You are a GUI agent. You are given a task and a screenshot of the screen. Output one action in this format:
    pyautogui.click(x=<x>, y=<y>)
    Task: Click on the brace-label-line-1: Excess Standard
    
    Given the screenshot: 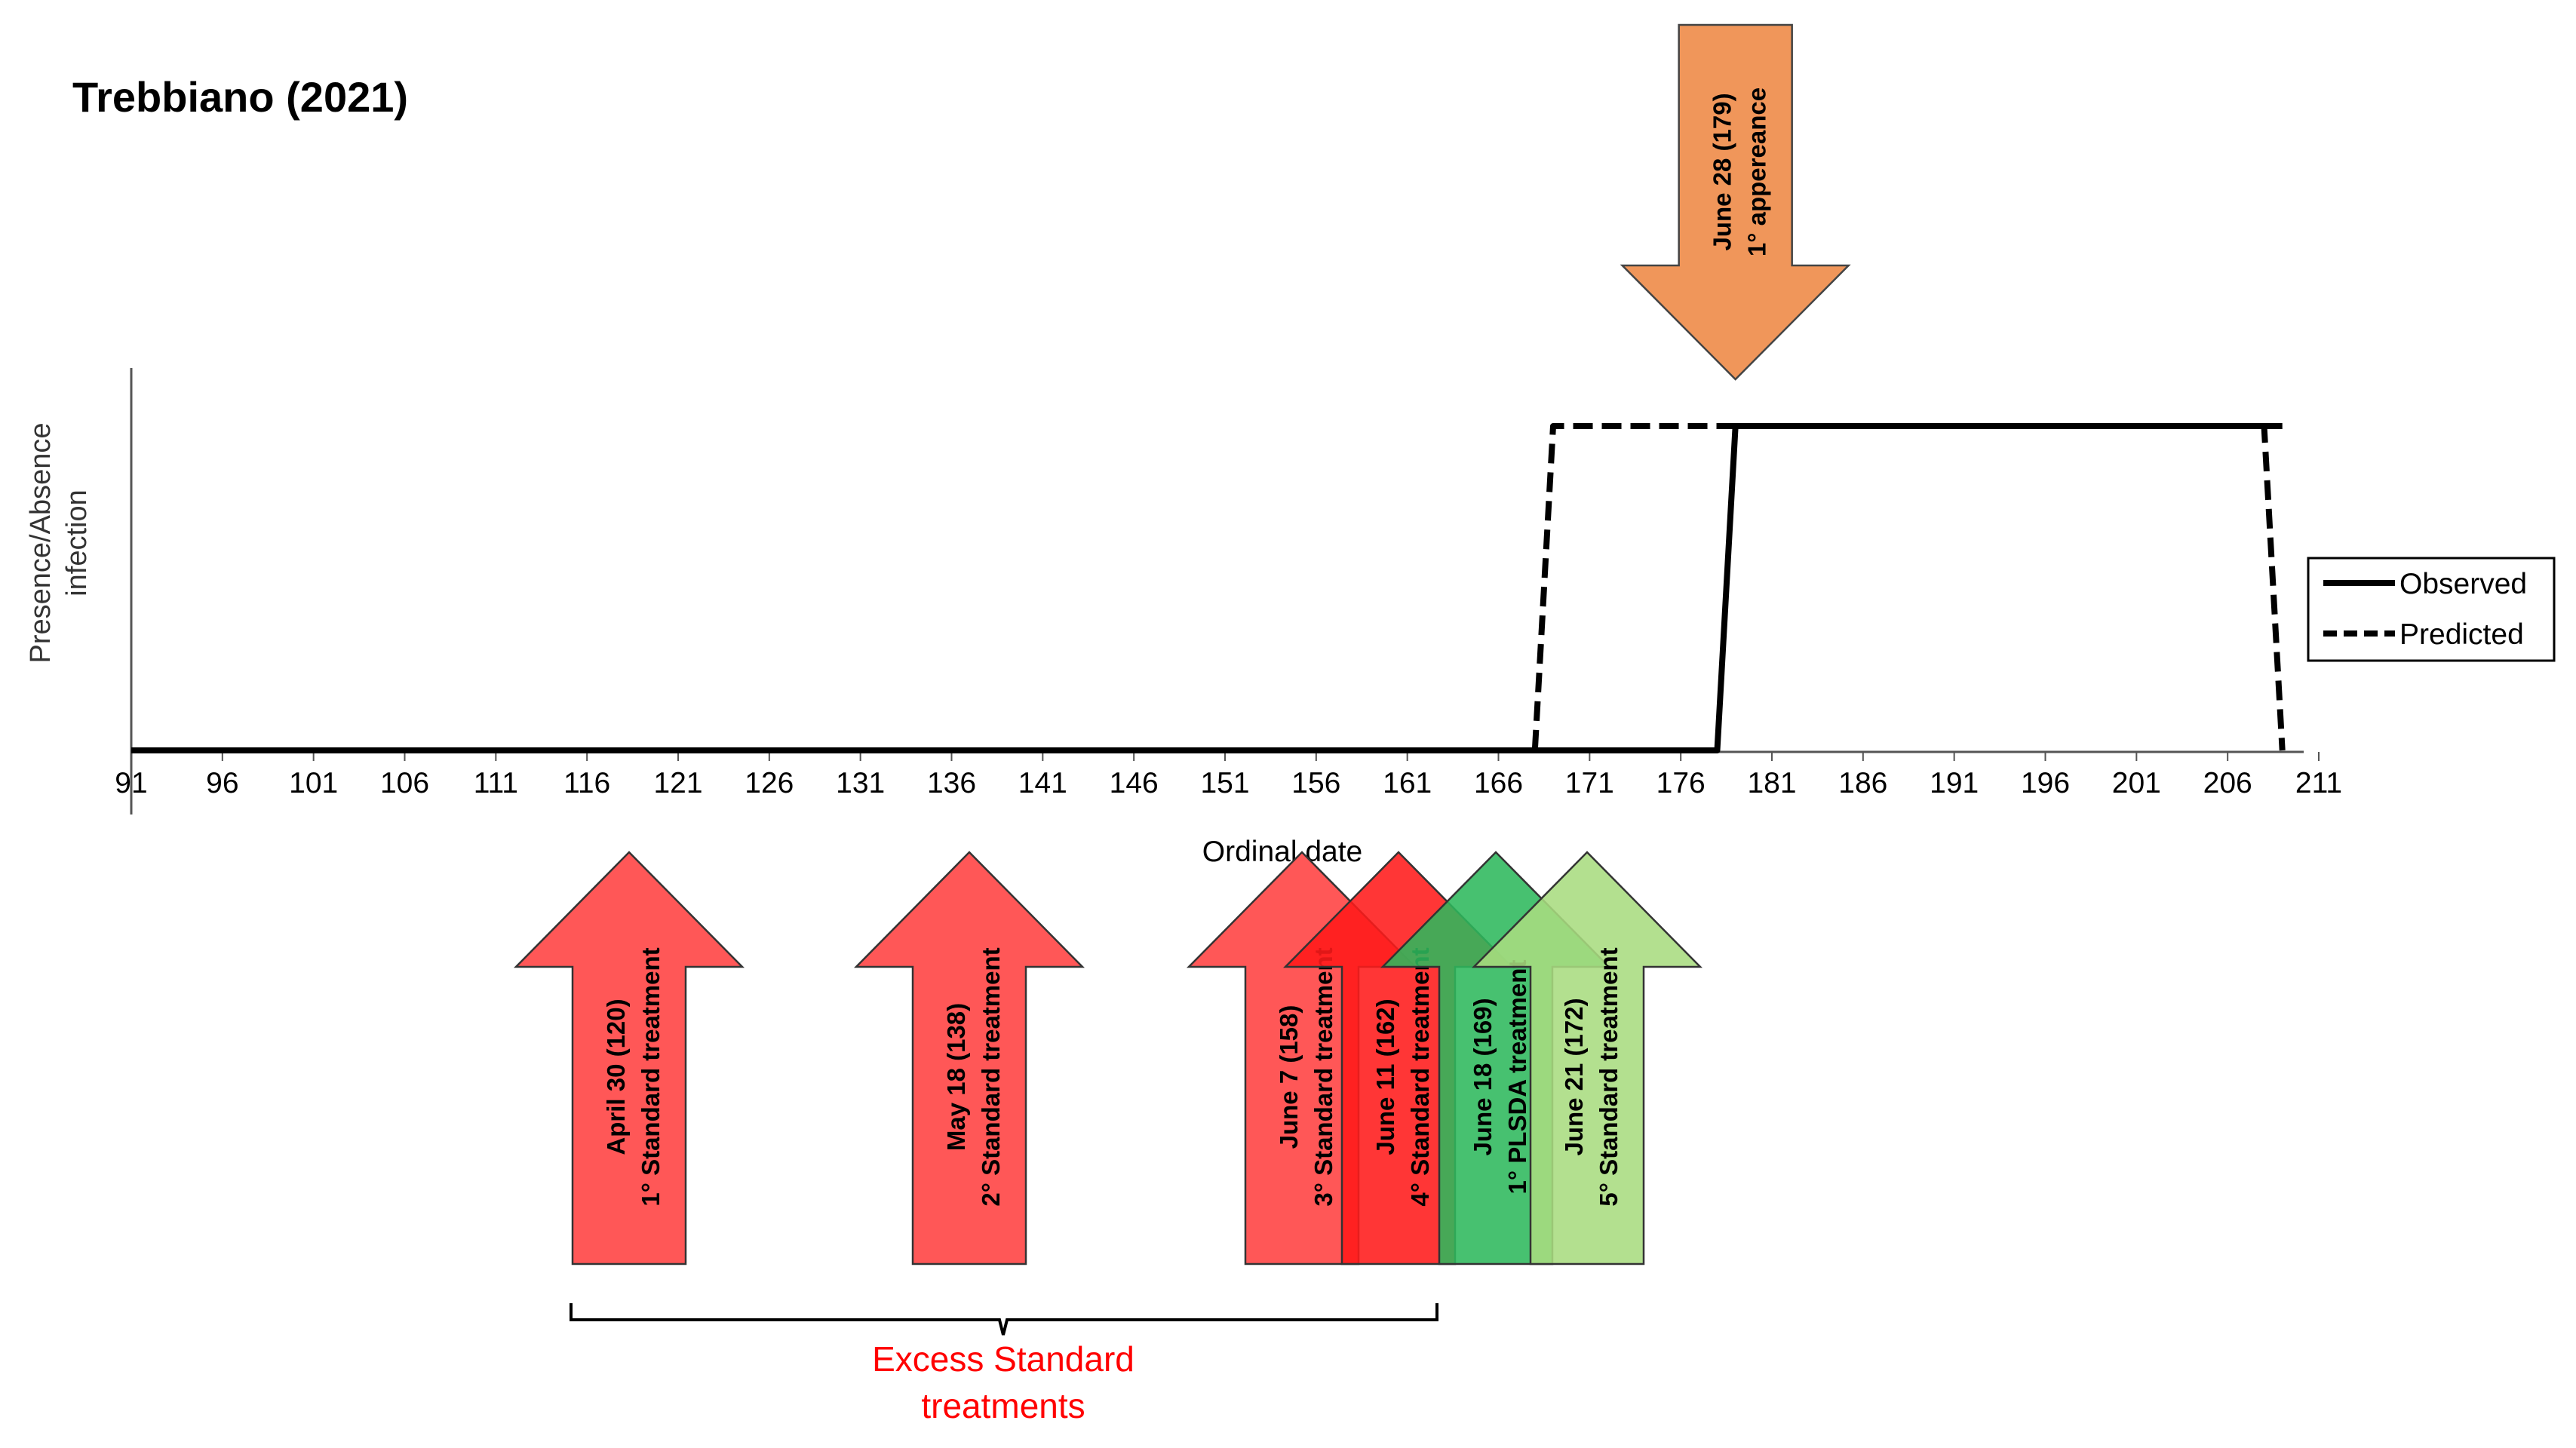 What is the action you would take?
    pyautogui.click(x=1003, y=1359)
    